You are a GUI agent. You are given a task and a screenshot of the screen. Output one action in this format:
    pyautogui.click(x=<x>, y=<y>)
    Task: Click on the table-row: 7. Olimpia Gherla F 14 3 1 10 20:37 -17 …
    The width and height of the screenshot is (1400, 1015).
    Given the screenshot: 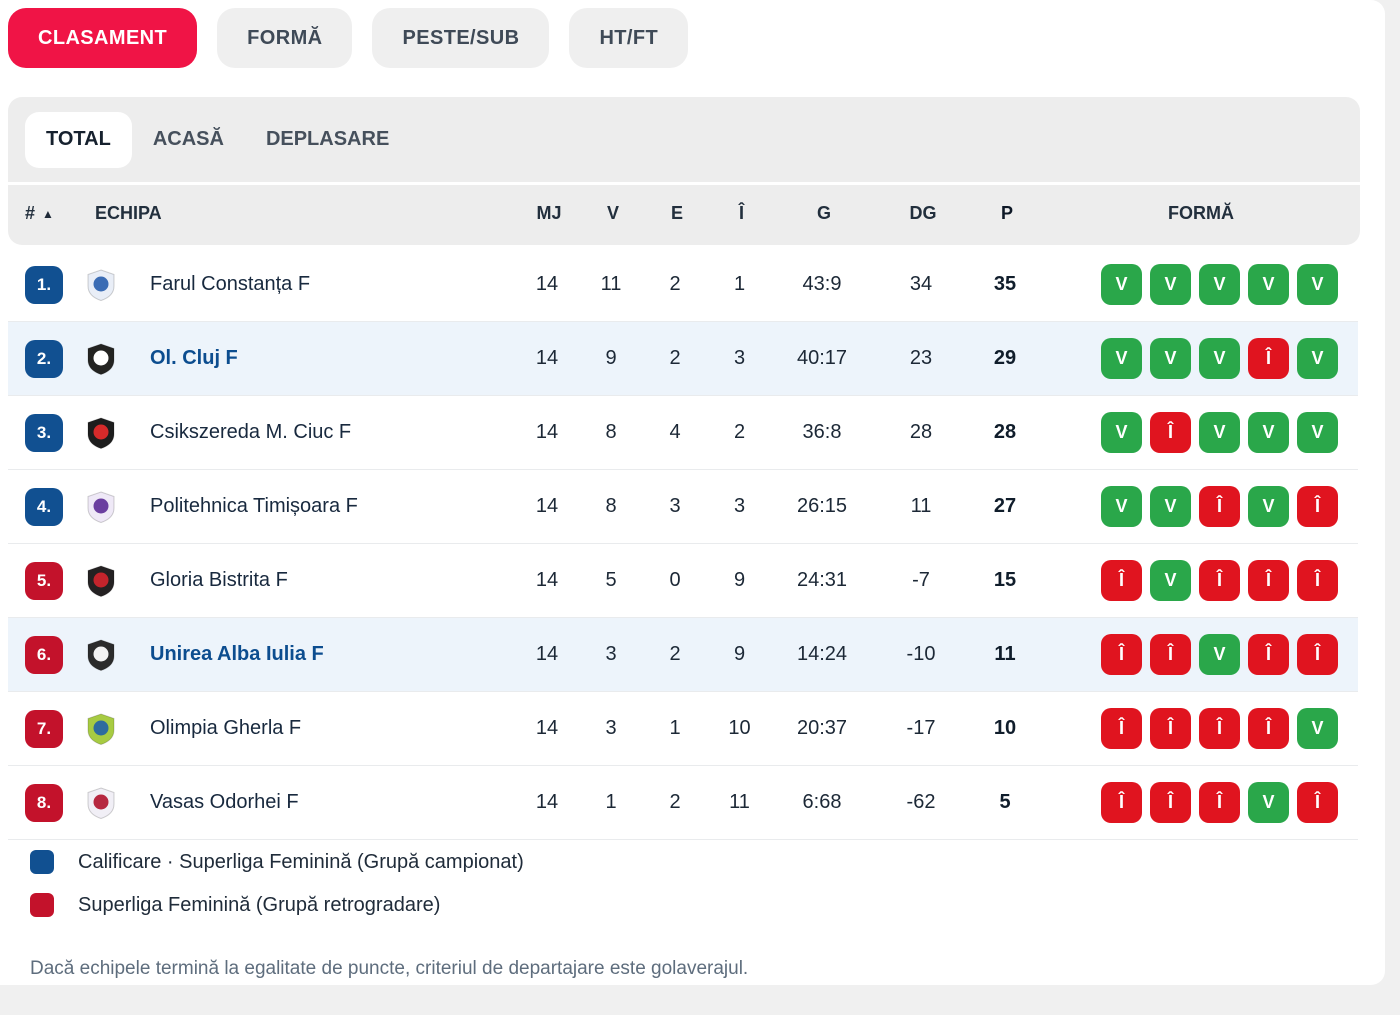 What is the action you would take?
    pyautogui.click(x=683, y=729)
    